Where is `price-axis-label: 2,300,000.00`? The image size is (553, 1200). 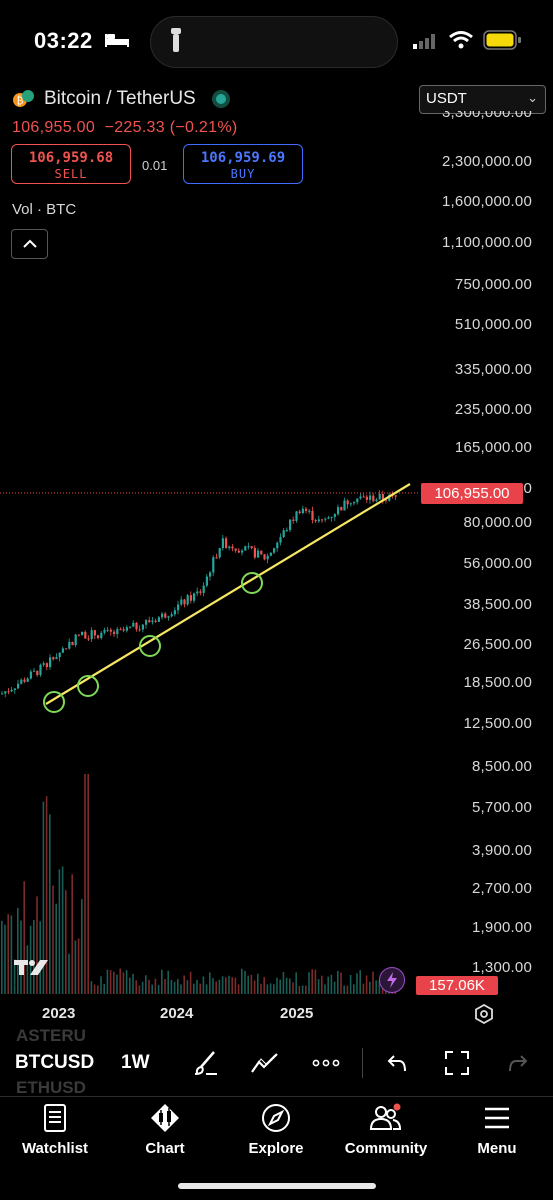
price-axis-label: 2,300,000.00 is located at coordinates (487, 161).